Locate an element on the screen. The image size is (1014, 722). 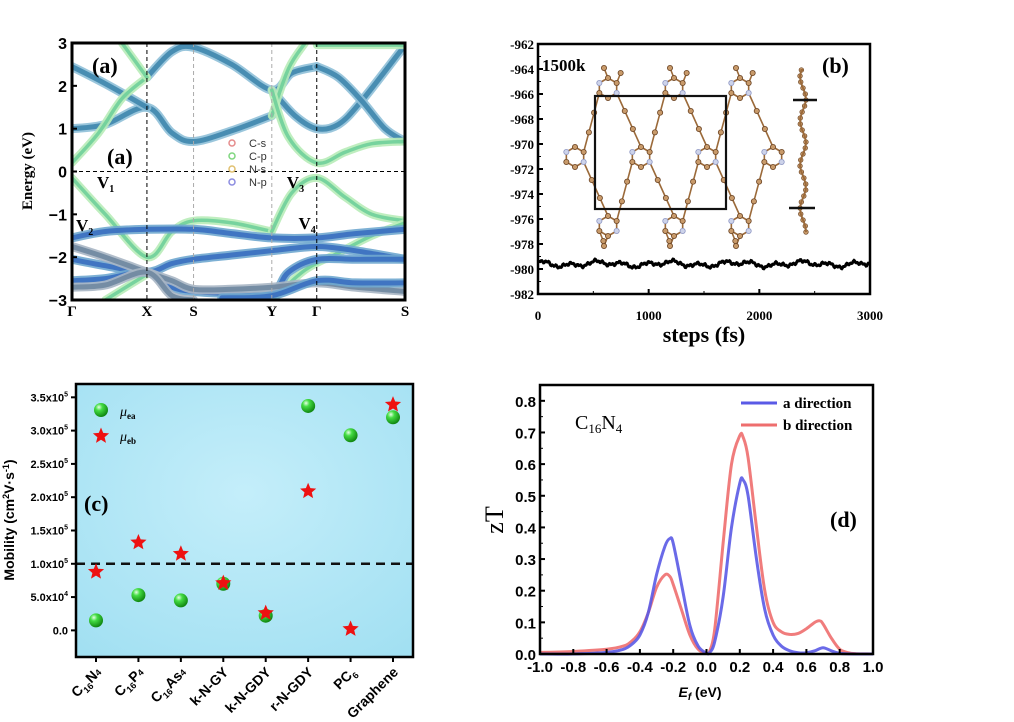
panel-label: (a) is located at coordinates (105, 65).